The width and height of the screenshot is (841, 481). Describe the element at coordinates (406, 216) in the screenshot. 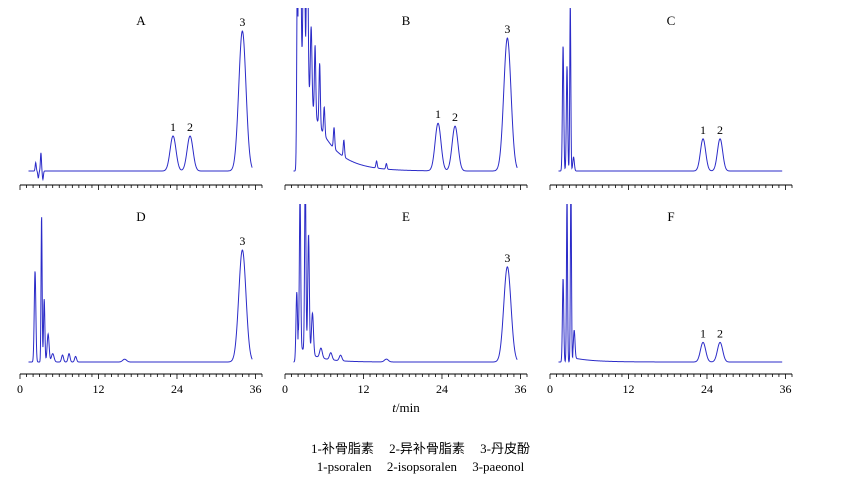

I see `panel-label-e: E` at that location.